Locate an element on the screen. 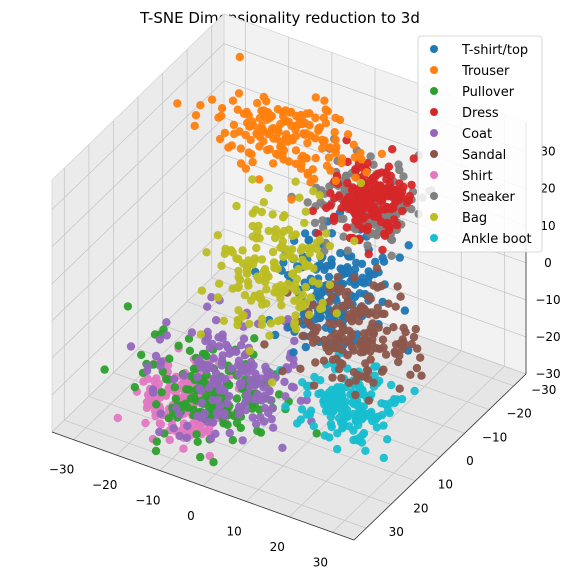 The image size is (568, 579). legend-entry: Dress is located at coordinates (464, 113).